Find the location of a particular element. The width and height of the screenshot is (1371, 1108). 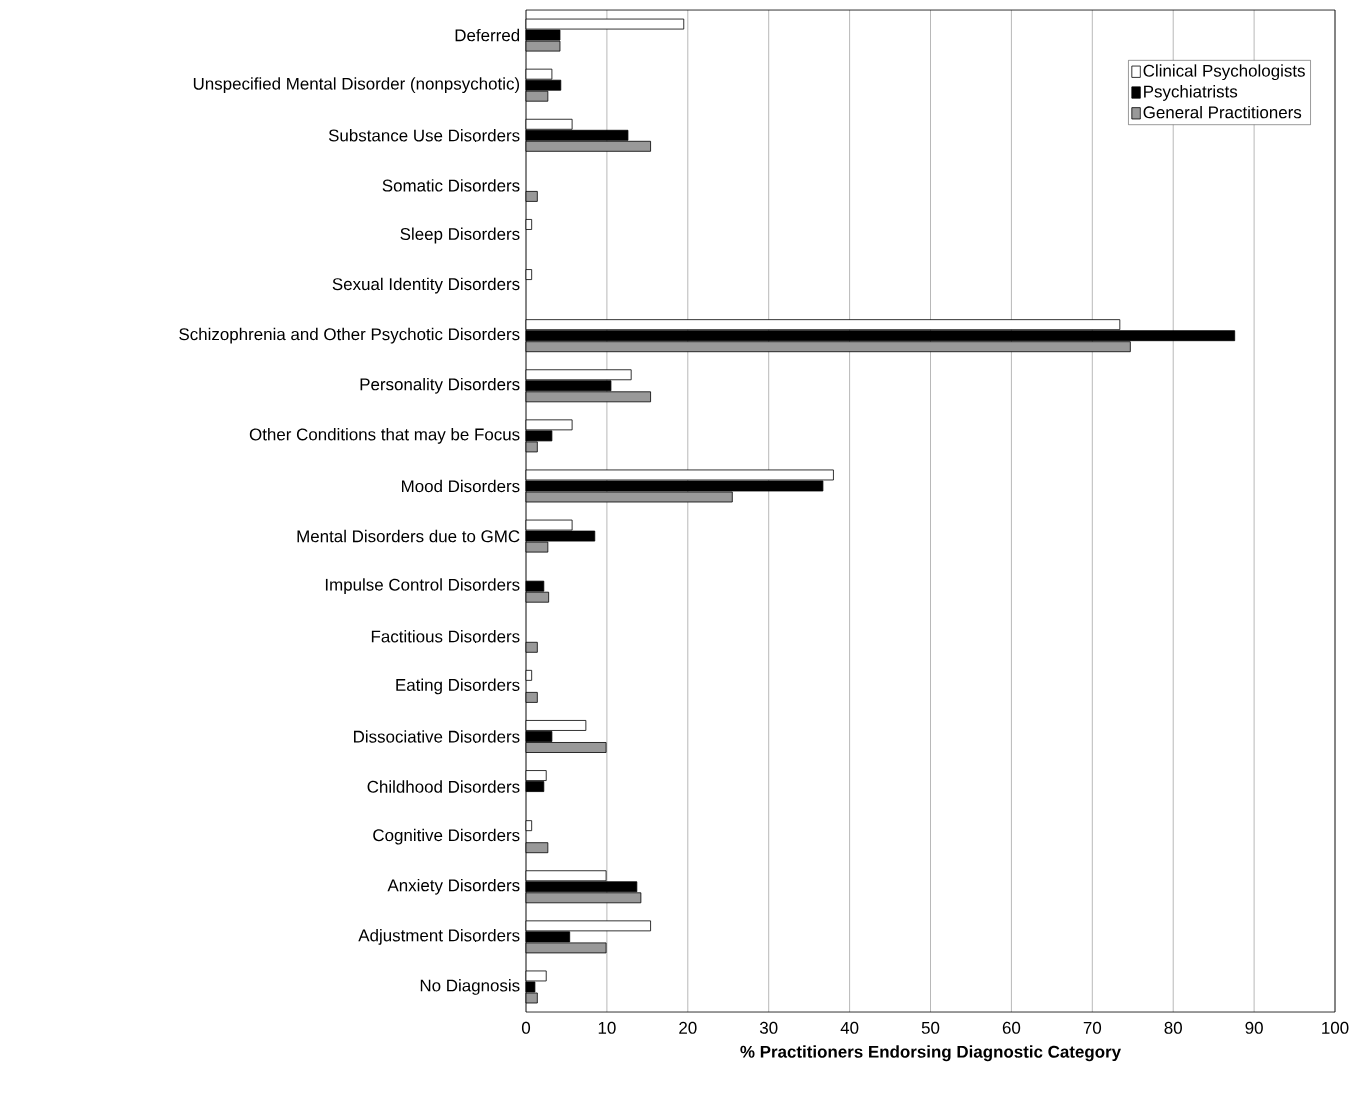

x-tick-label: 100 is located at coordinates (1335, 1027).